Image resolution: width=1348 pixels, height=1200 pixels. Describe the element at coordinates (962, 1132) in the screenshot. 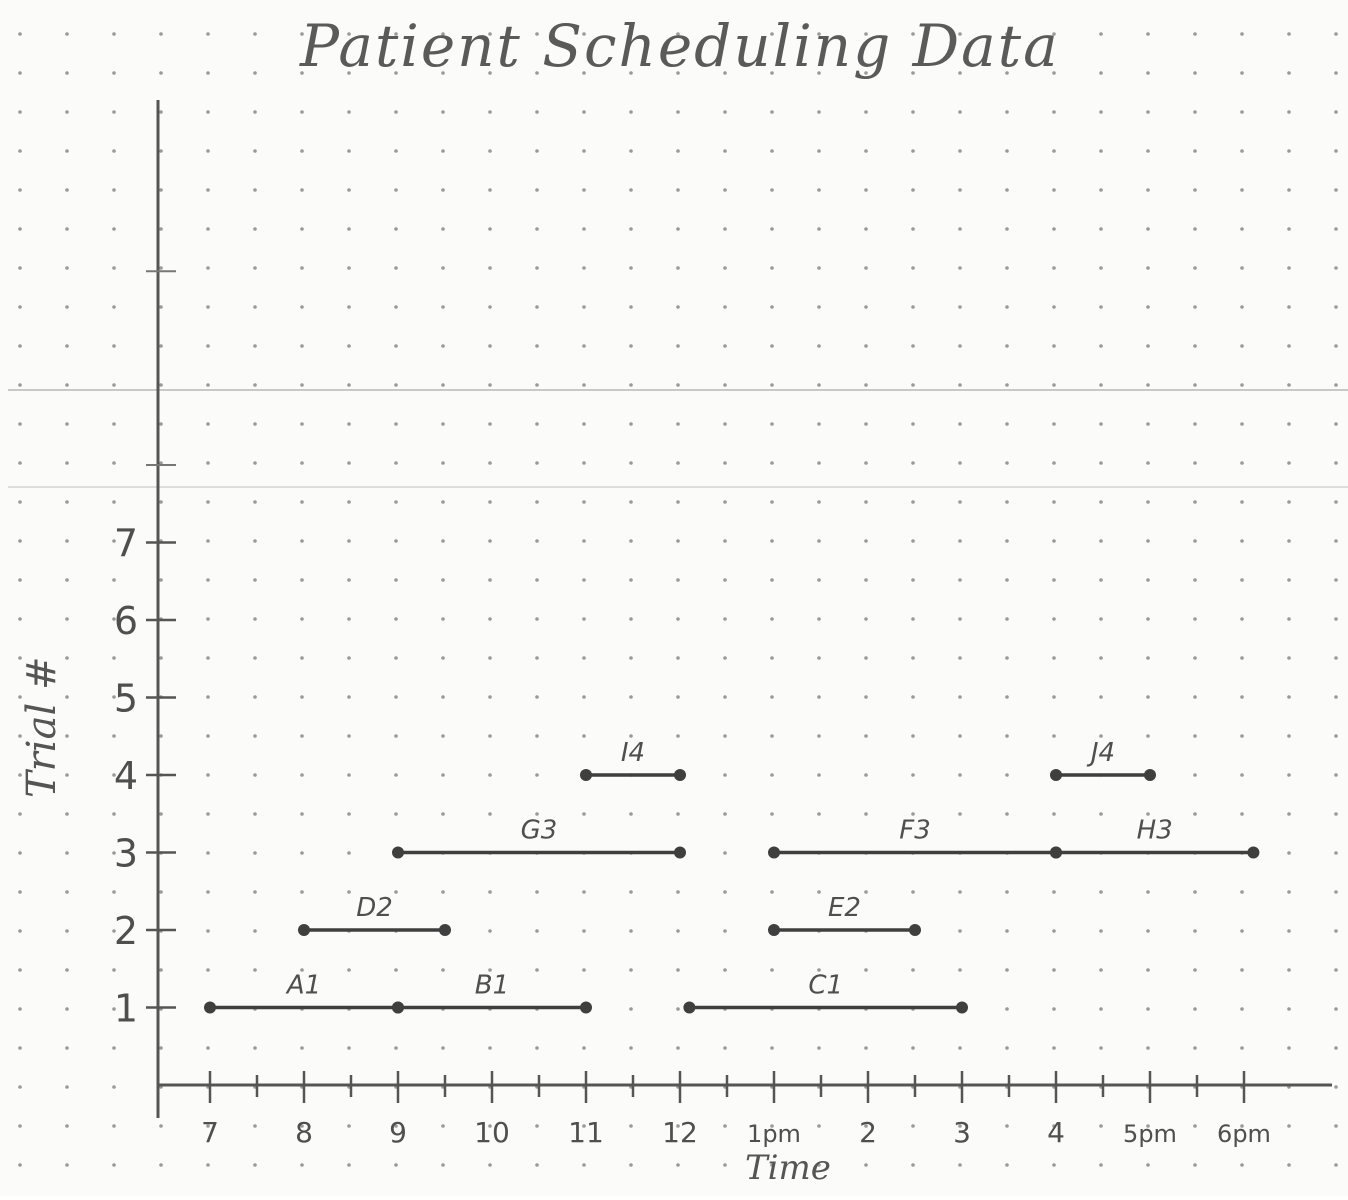

I see `x-tick-label: 3` at that location.